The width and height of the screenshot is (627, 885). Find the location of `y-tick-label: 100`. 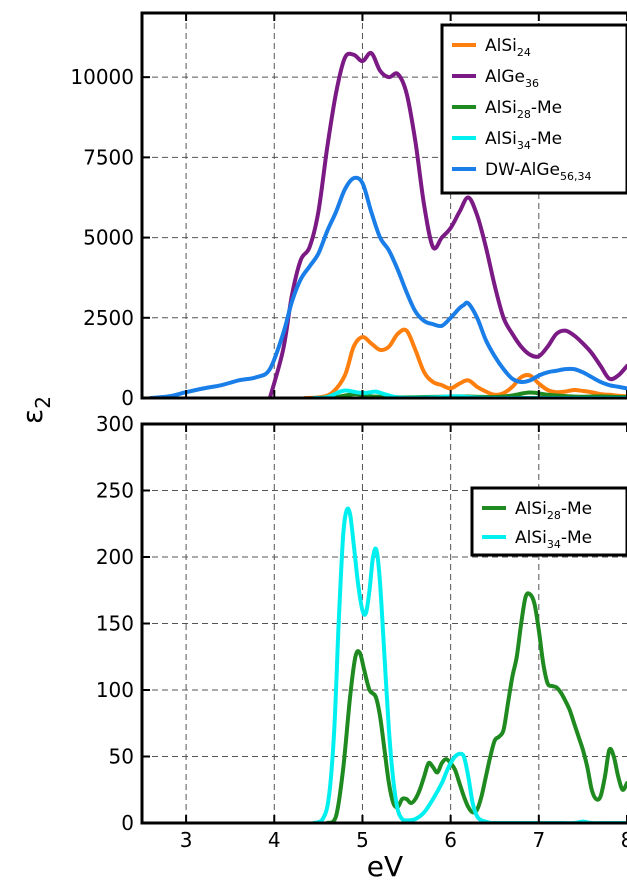

y-tick-label: 100 is located at coordinates (115, 690).